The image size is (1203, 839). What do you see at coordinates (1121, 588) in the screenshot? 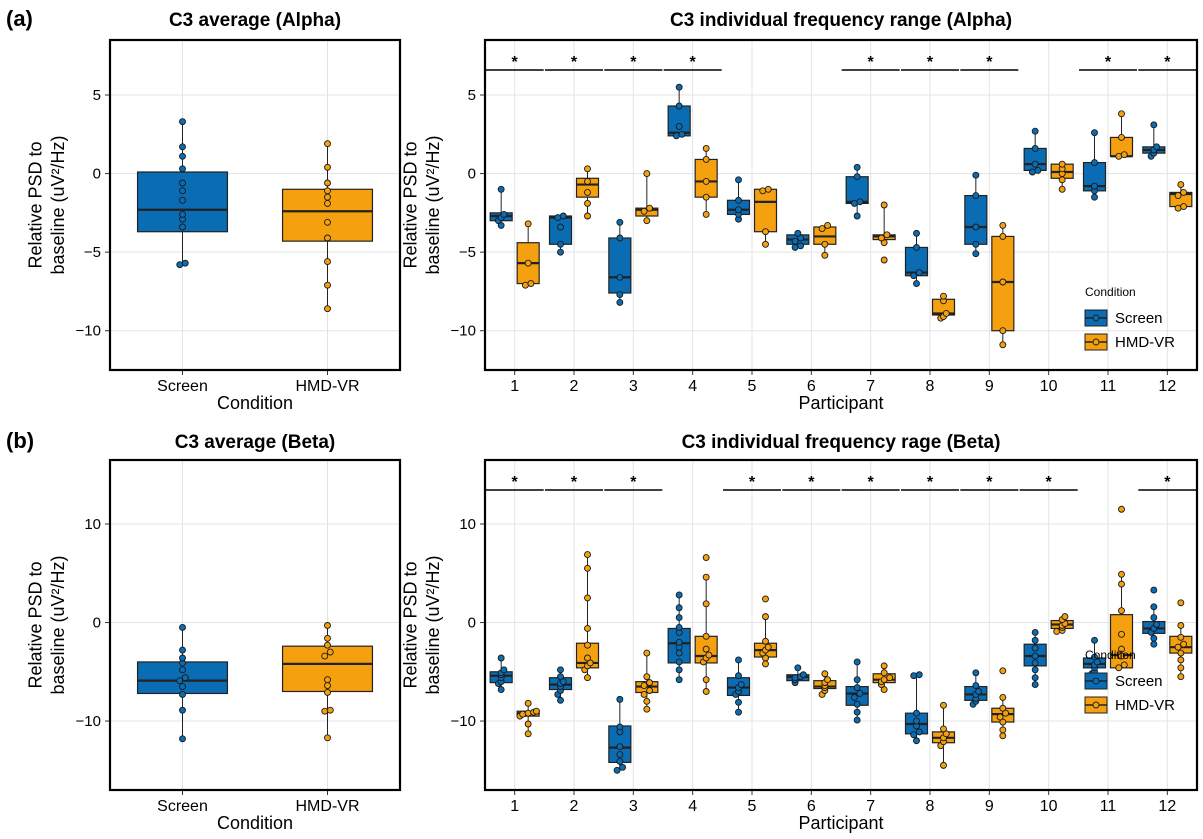
I see `box-11-hmd-vr` at bounding box center [1121, 588].